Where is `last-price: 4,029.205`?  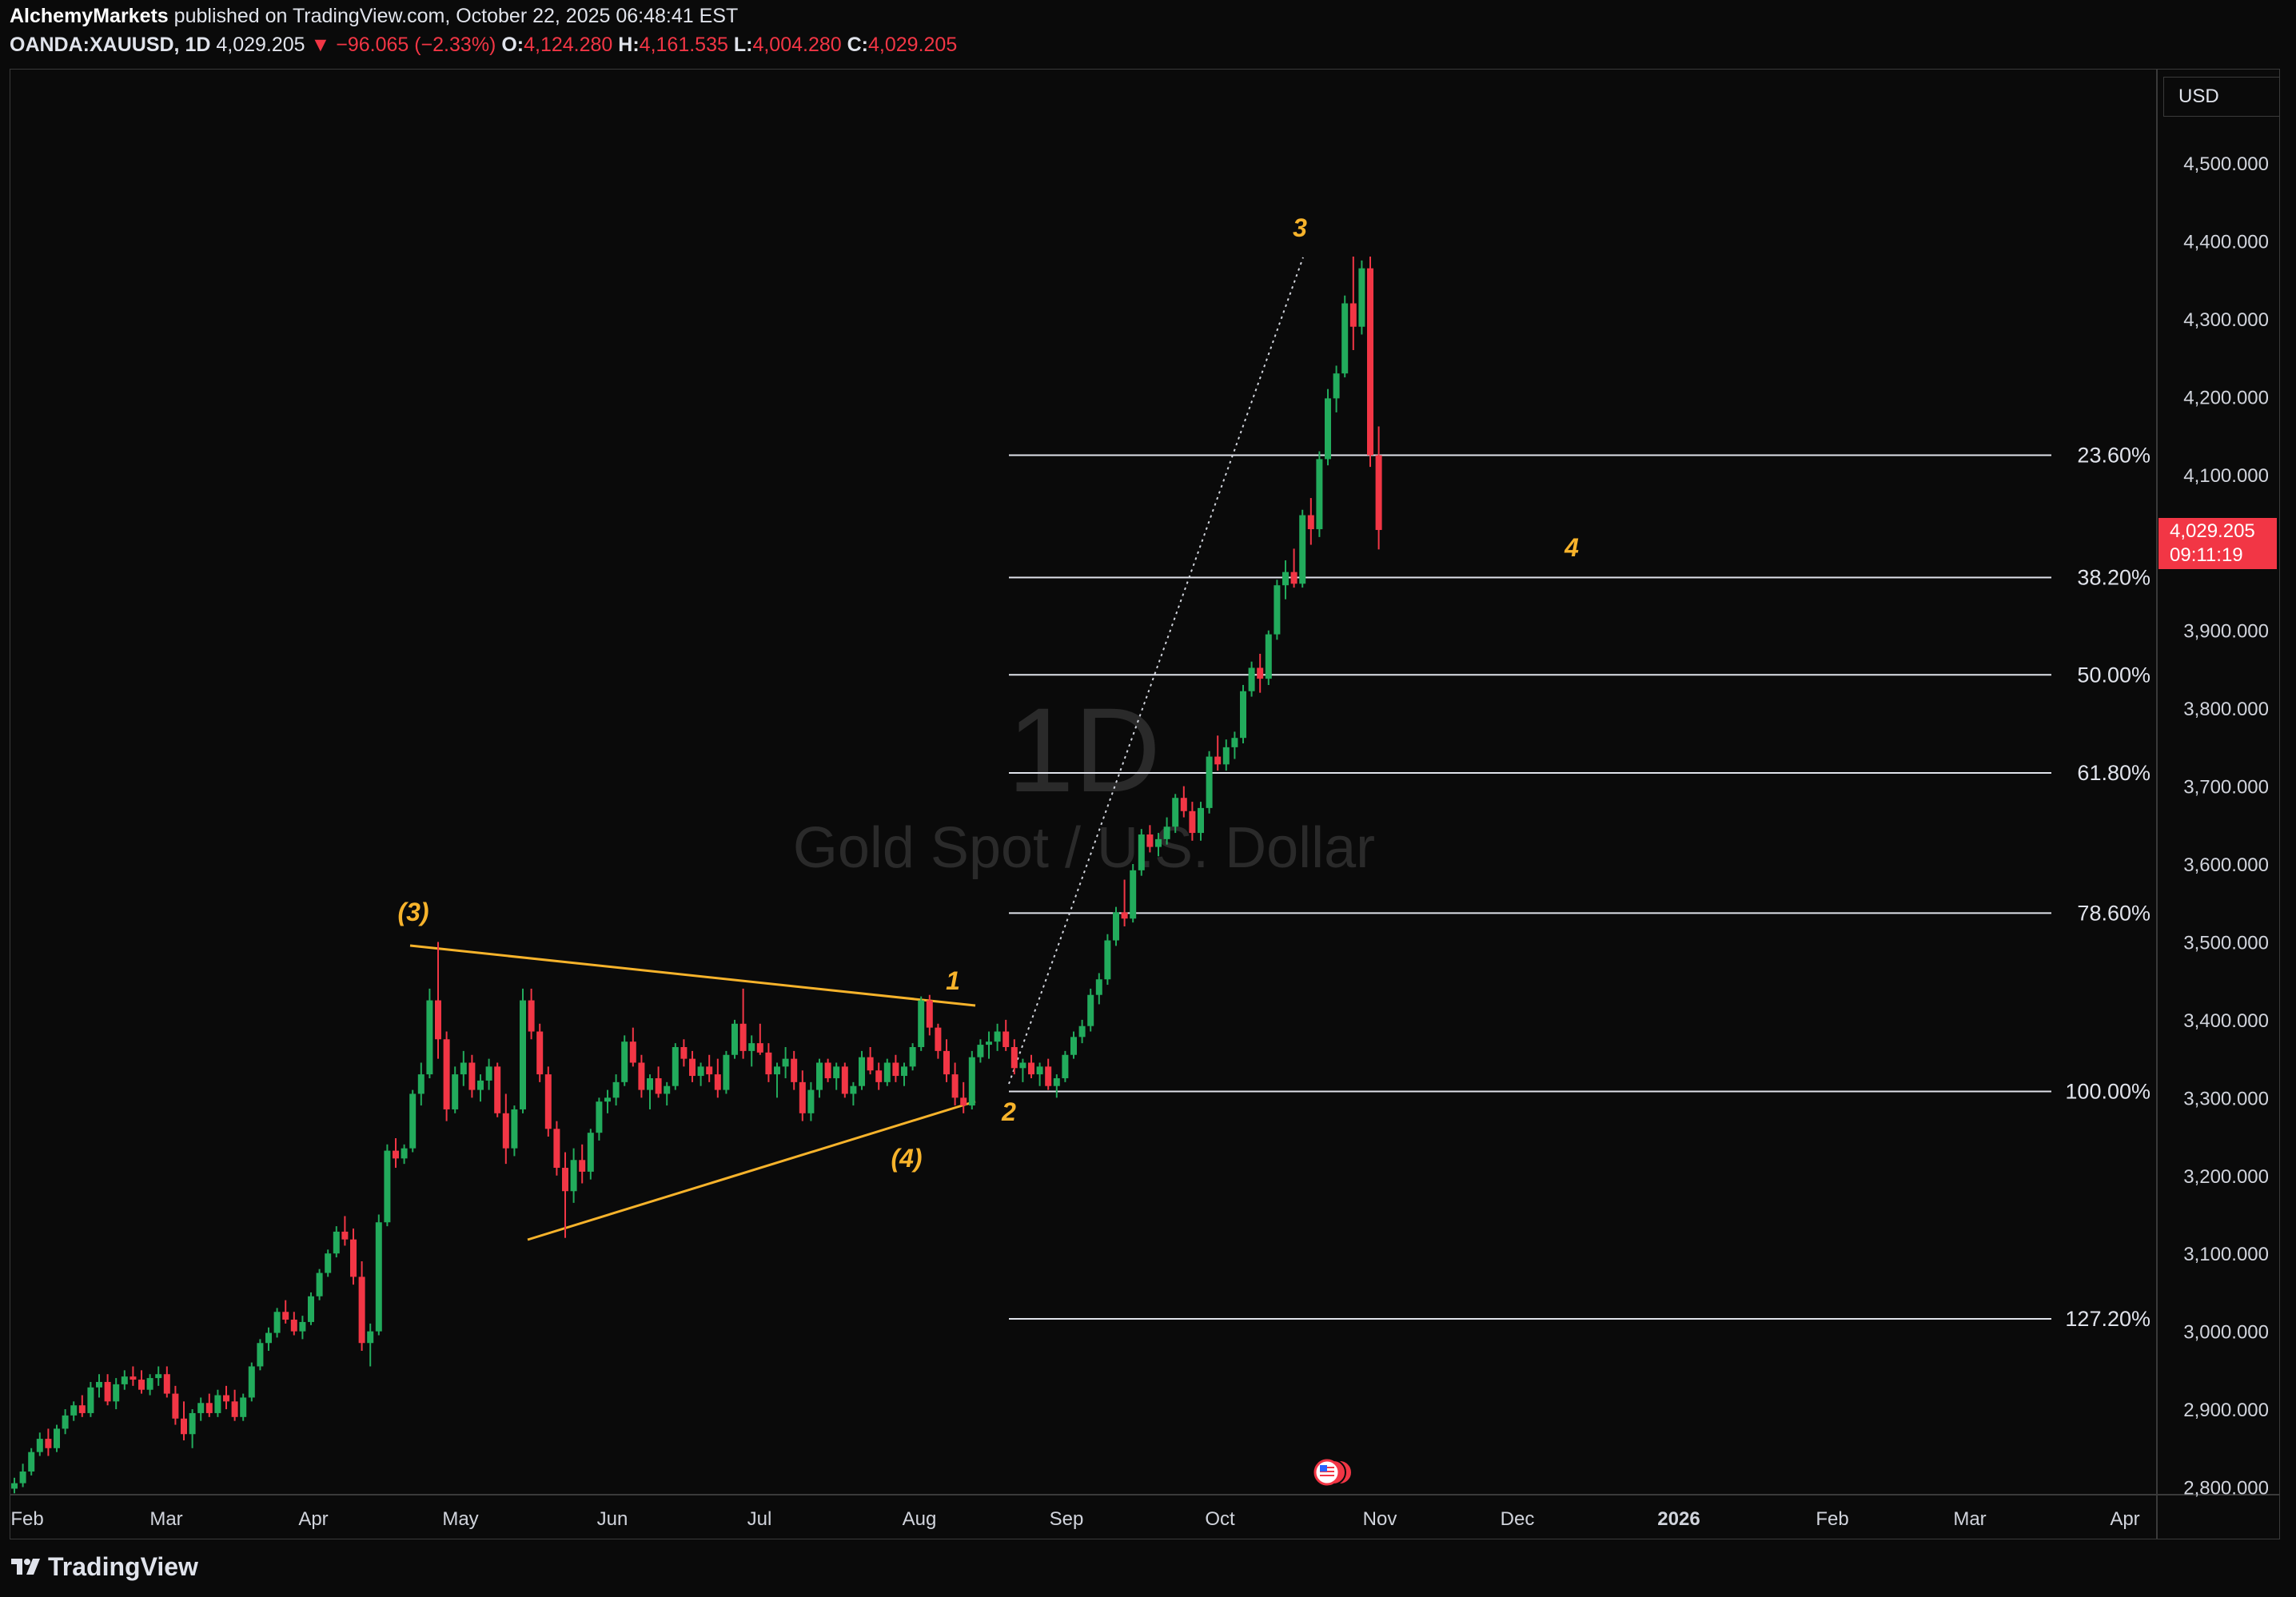 last-price: 4,029.205 is located at coordinates (260, 45).